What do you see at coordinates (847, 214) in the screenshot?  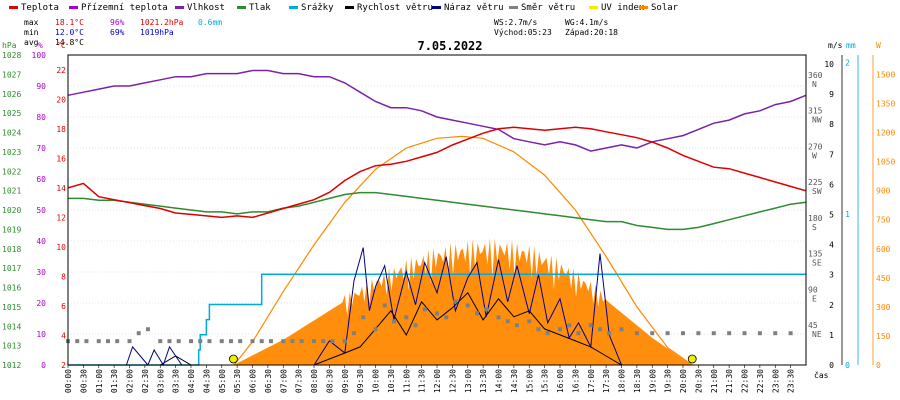 I see `rain-tick-1: 1` at bounding box center [847, 214].